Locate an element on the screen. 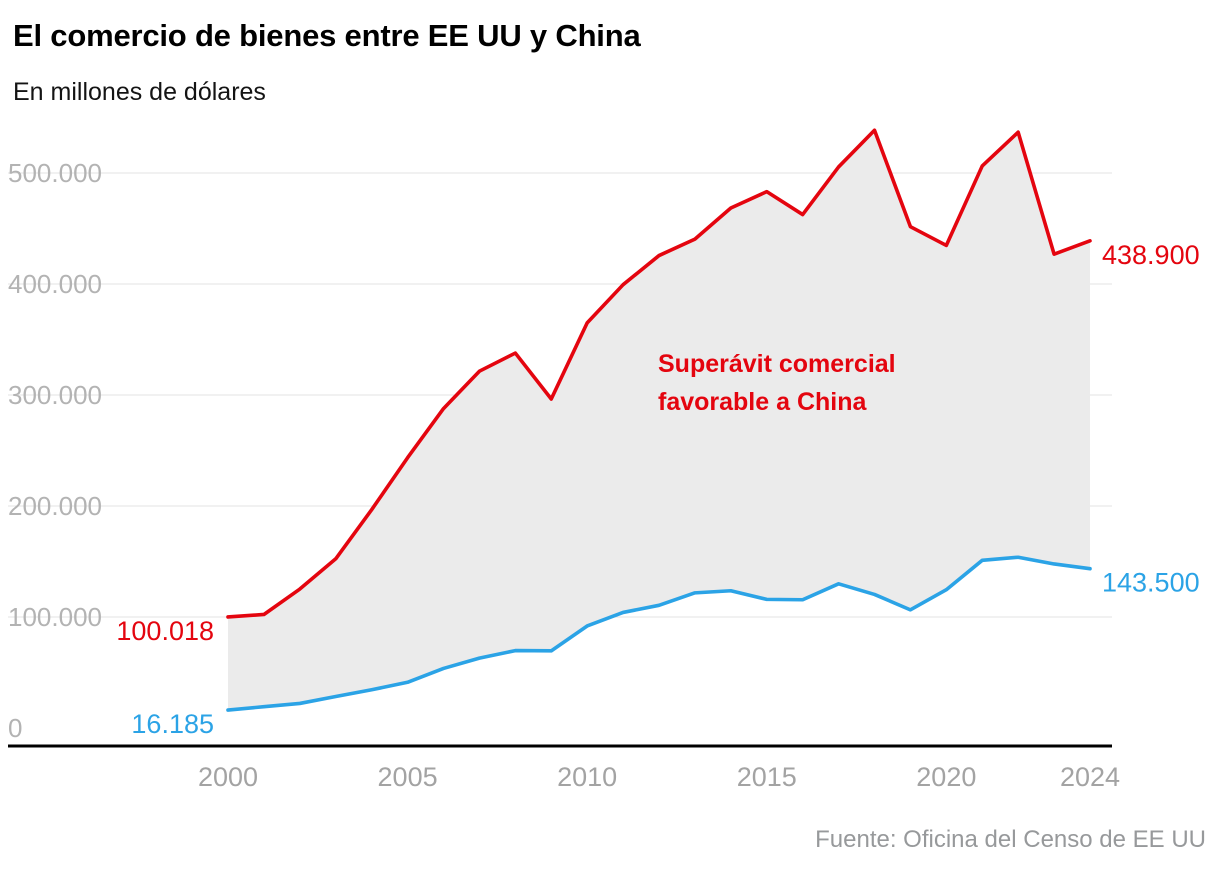 This screenshot has width=1220, height=872. y-tick-label: 200.000 is located at coordinates (55, 506).